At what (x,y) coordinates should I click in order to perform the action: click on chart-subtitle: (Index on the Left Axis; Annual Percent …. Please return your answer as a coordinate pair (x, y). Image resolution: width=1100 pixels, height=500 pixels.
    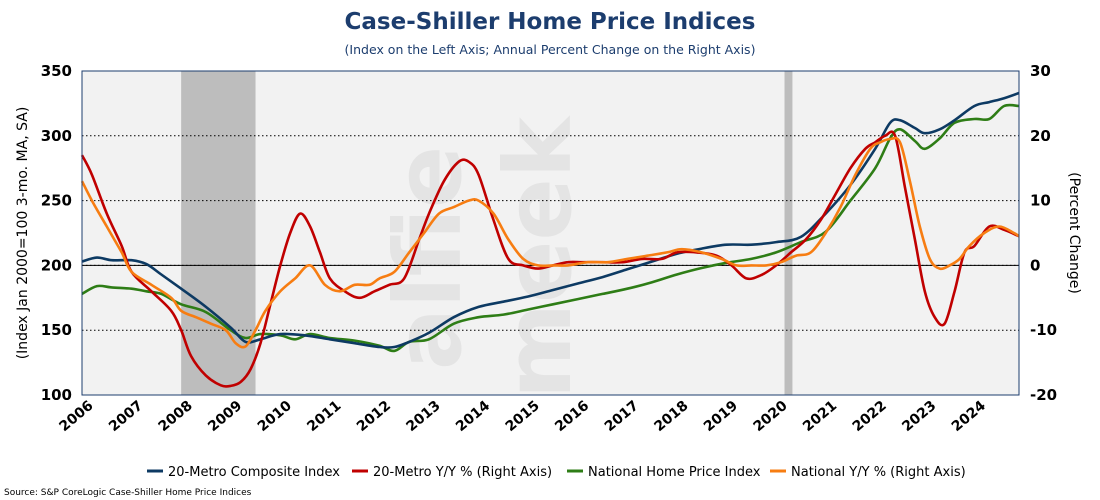
    Looking at the image, I should click on (550, 49).